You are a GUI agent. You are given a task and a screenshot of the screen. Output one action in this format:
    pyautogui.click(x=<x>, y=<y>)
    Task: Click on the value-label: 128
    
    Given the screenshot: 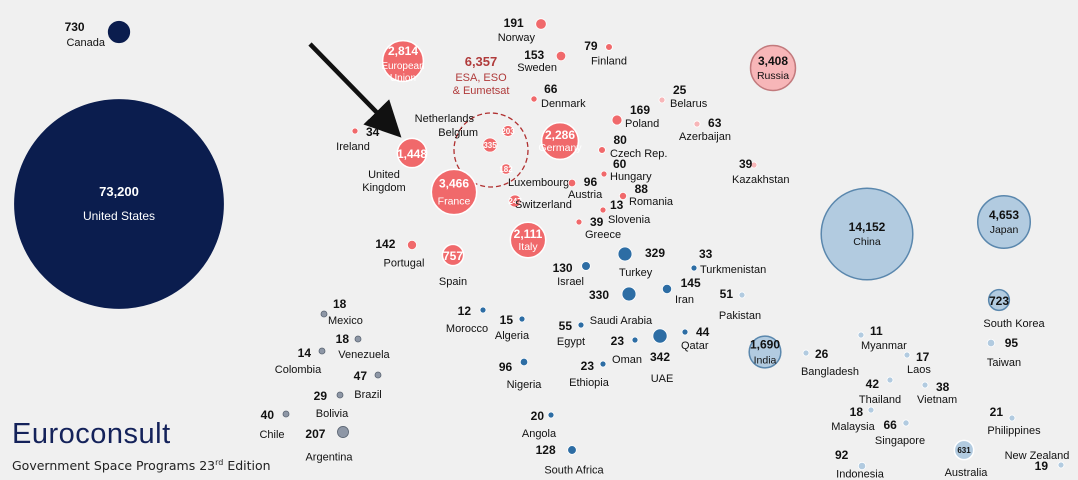 What is the action you would take?
    pyautogui.click(x=546, y=450)
    